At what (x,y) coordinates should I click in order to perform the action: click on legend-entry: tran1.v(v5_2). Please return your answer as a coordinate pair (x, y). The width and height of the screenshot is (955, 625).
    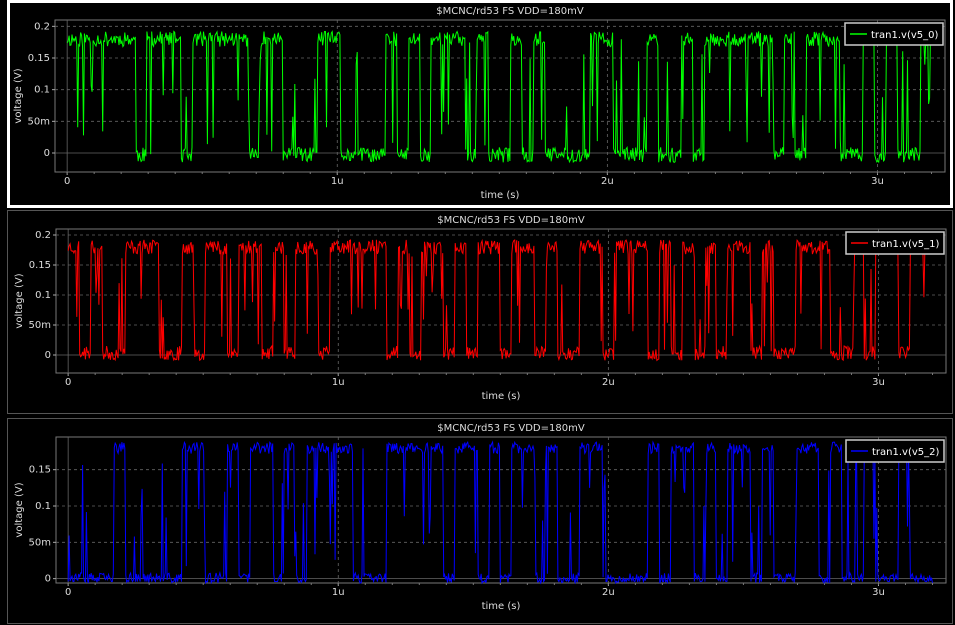
    Looking at the image, I should click on (906, 452).